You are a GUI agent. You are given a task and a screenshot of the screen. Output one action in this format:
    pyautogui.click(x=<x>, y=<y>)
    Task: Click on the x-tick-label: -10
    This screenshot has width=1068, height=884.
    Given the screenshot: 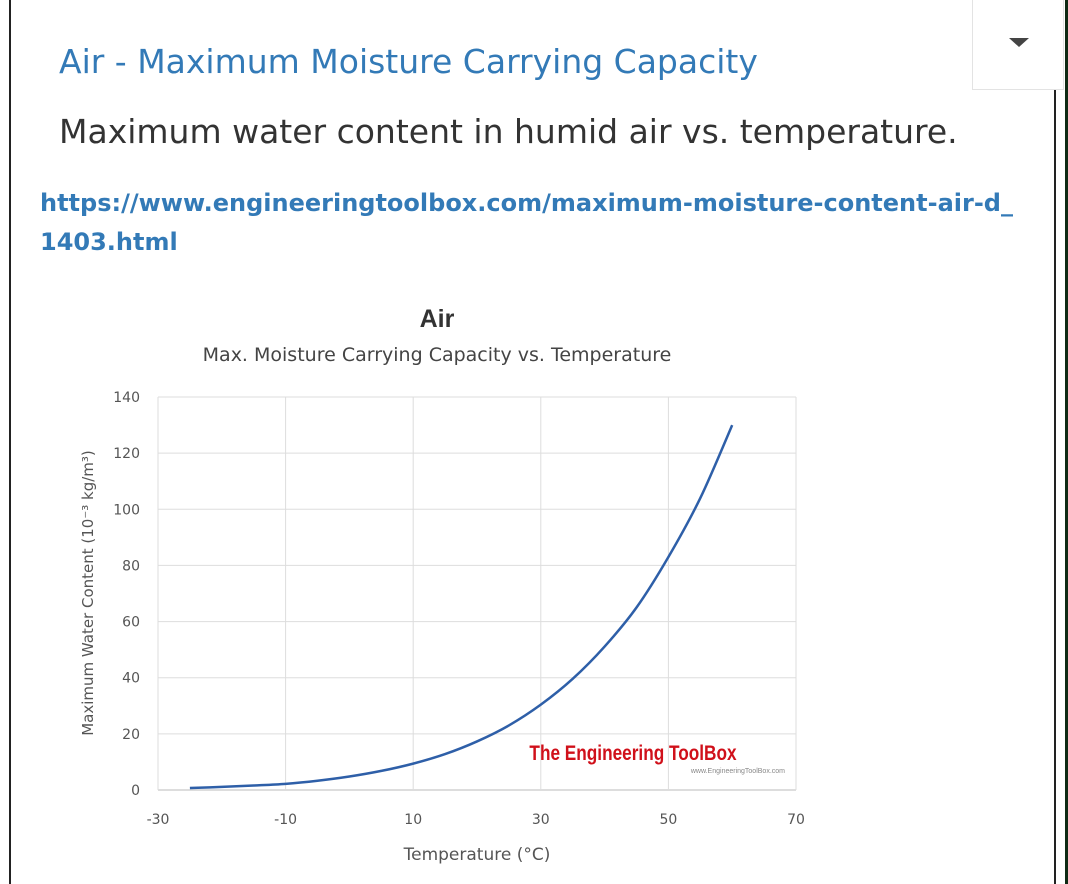 What is the action you would take?
    pyautogui.click(x=285, y=820)
    